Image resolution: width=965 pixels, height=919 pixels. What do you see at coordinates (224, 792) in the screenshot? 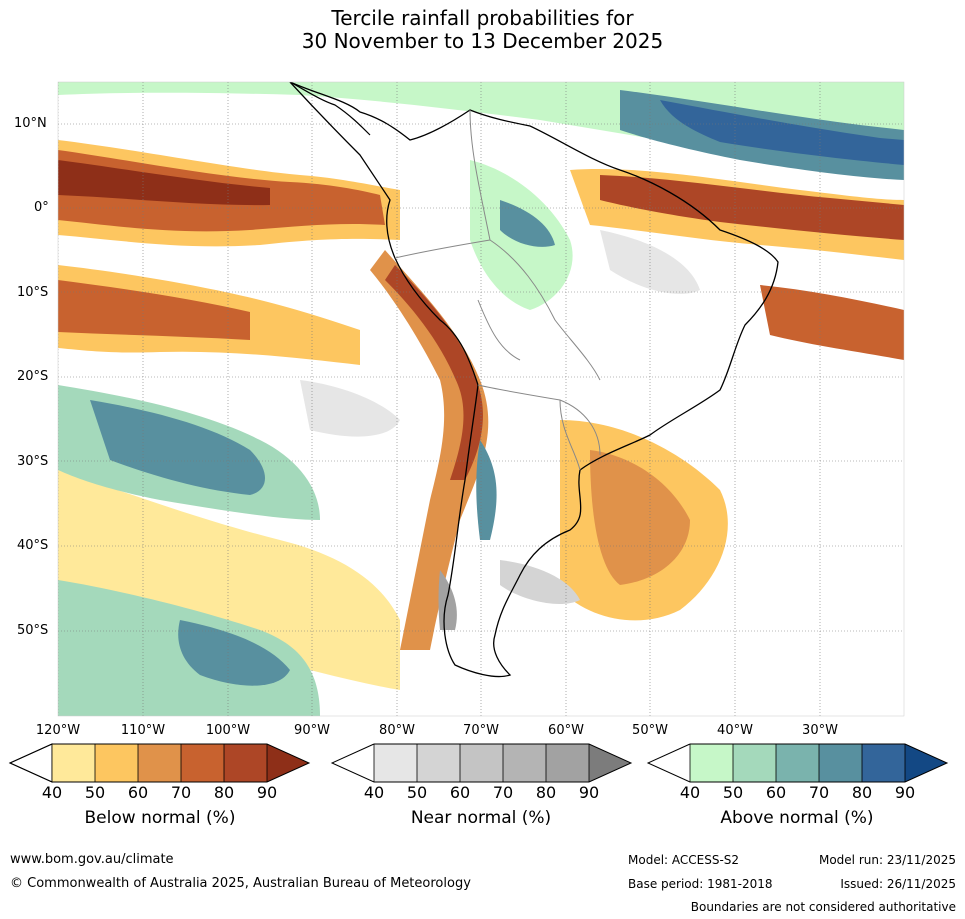
I see `colorbar-below-tick-80: 80` at bounding box center [224, 792].